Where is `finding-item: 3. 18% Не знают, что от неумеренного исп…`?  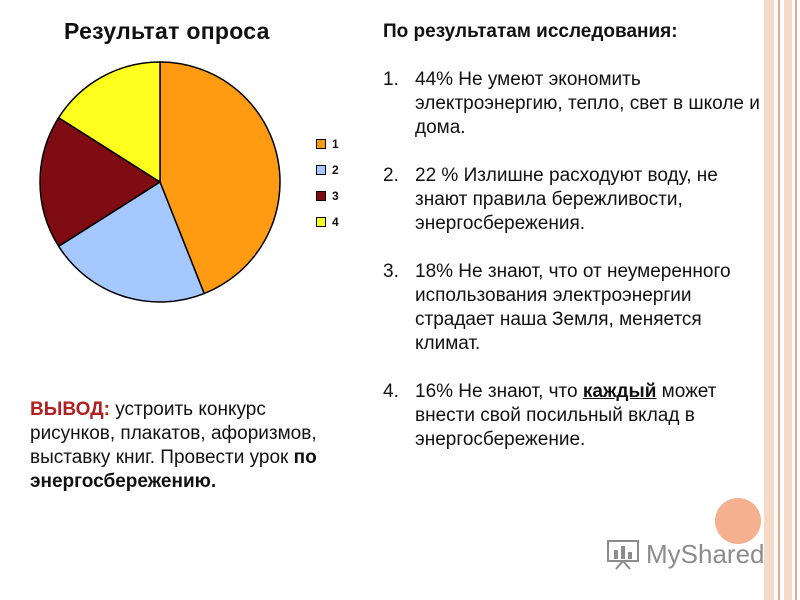 finding-item: 3. 18% Не знают, что от неумеренного исп… is located at coordinates (573, 308).